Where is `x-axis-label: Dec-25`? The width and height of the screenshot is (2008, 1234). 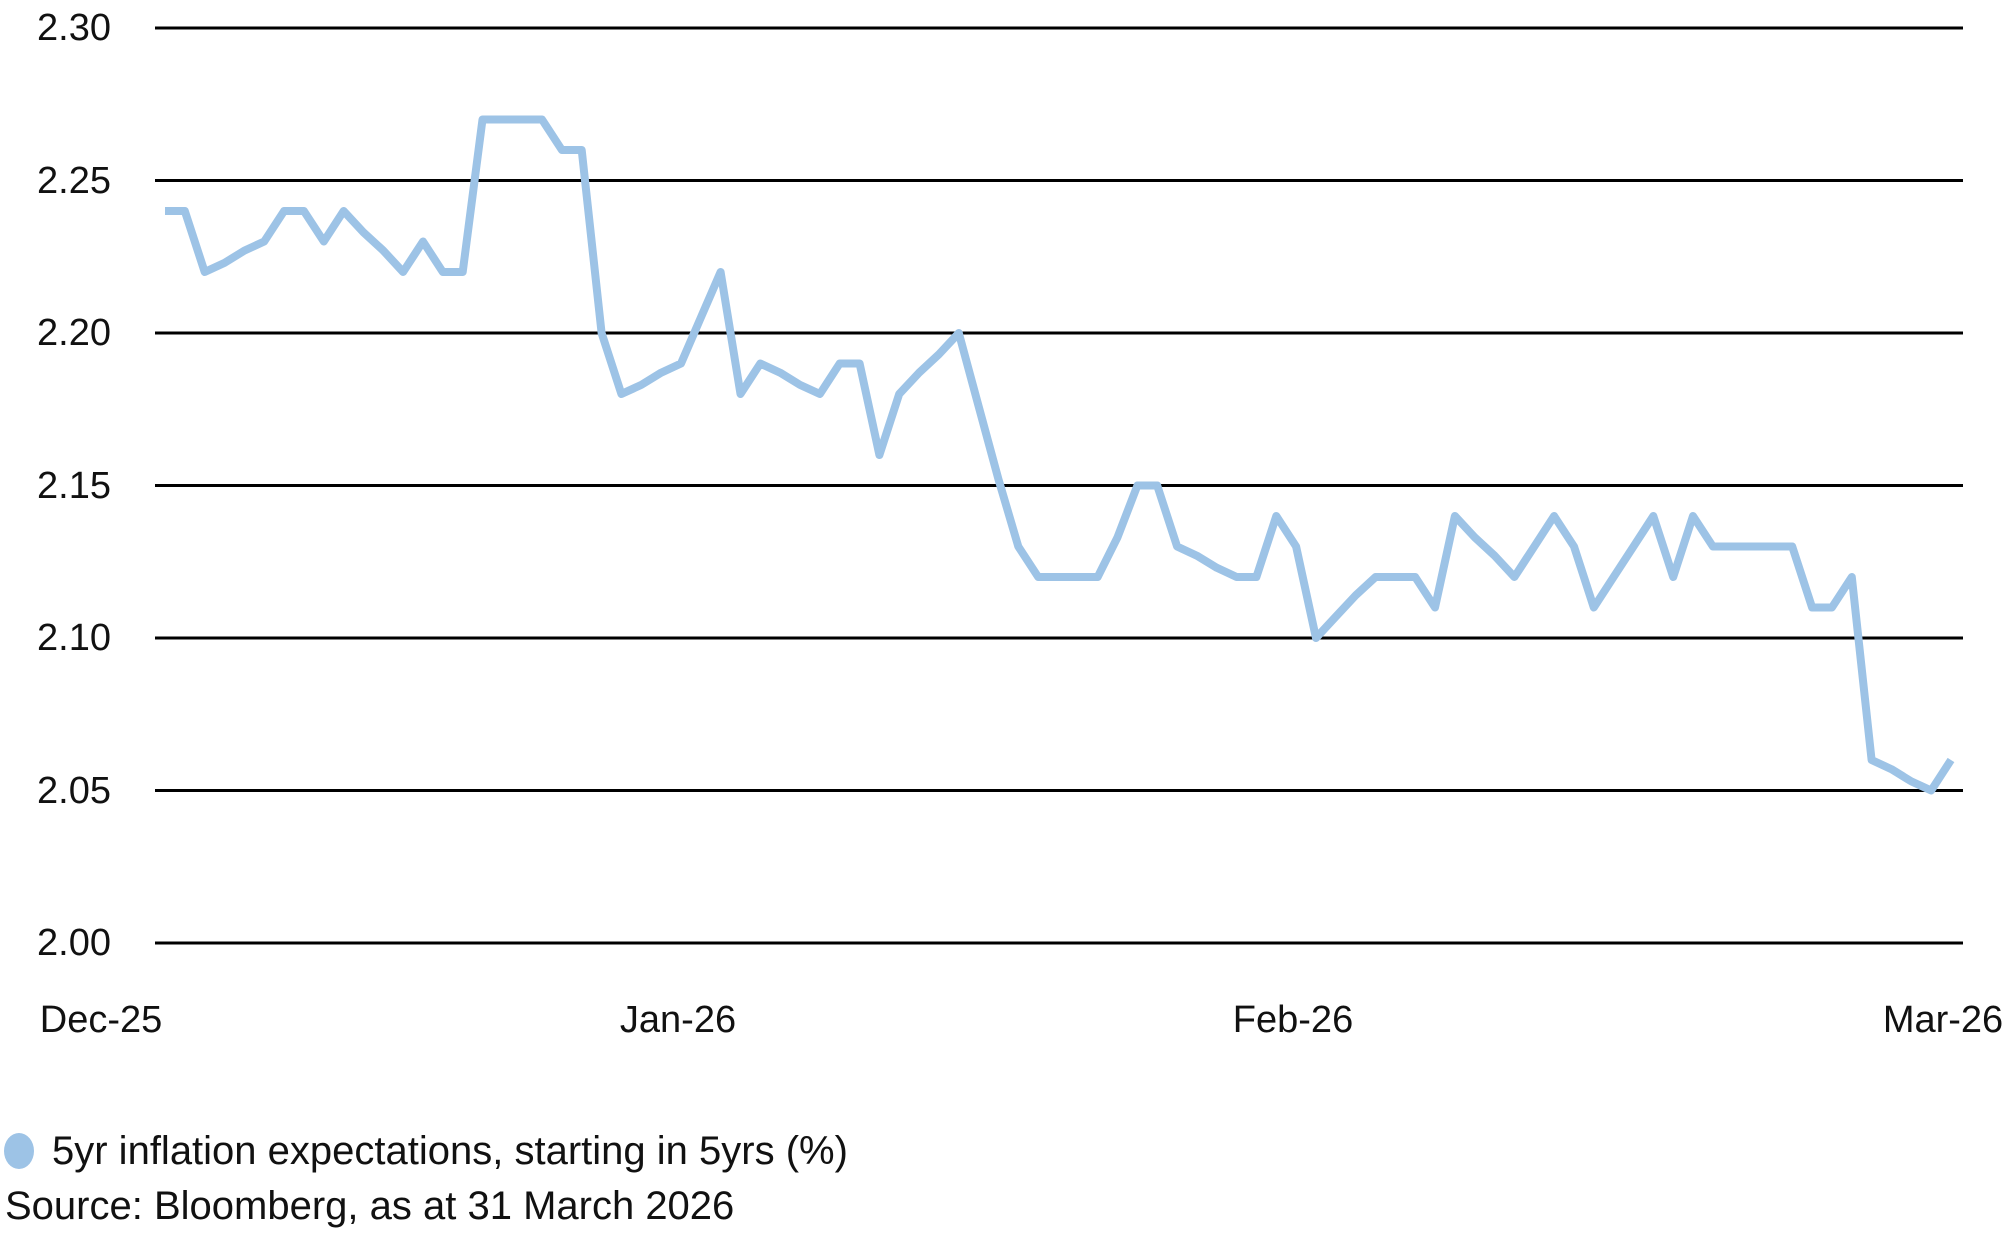 x-axis-label: Dec-25 is located at coordinates (101, 1020).